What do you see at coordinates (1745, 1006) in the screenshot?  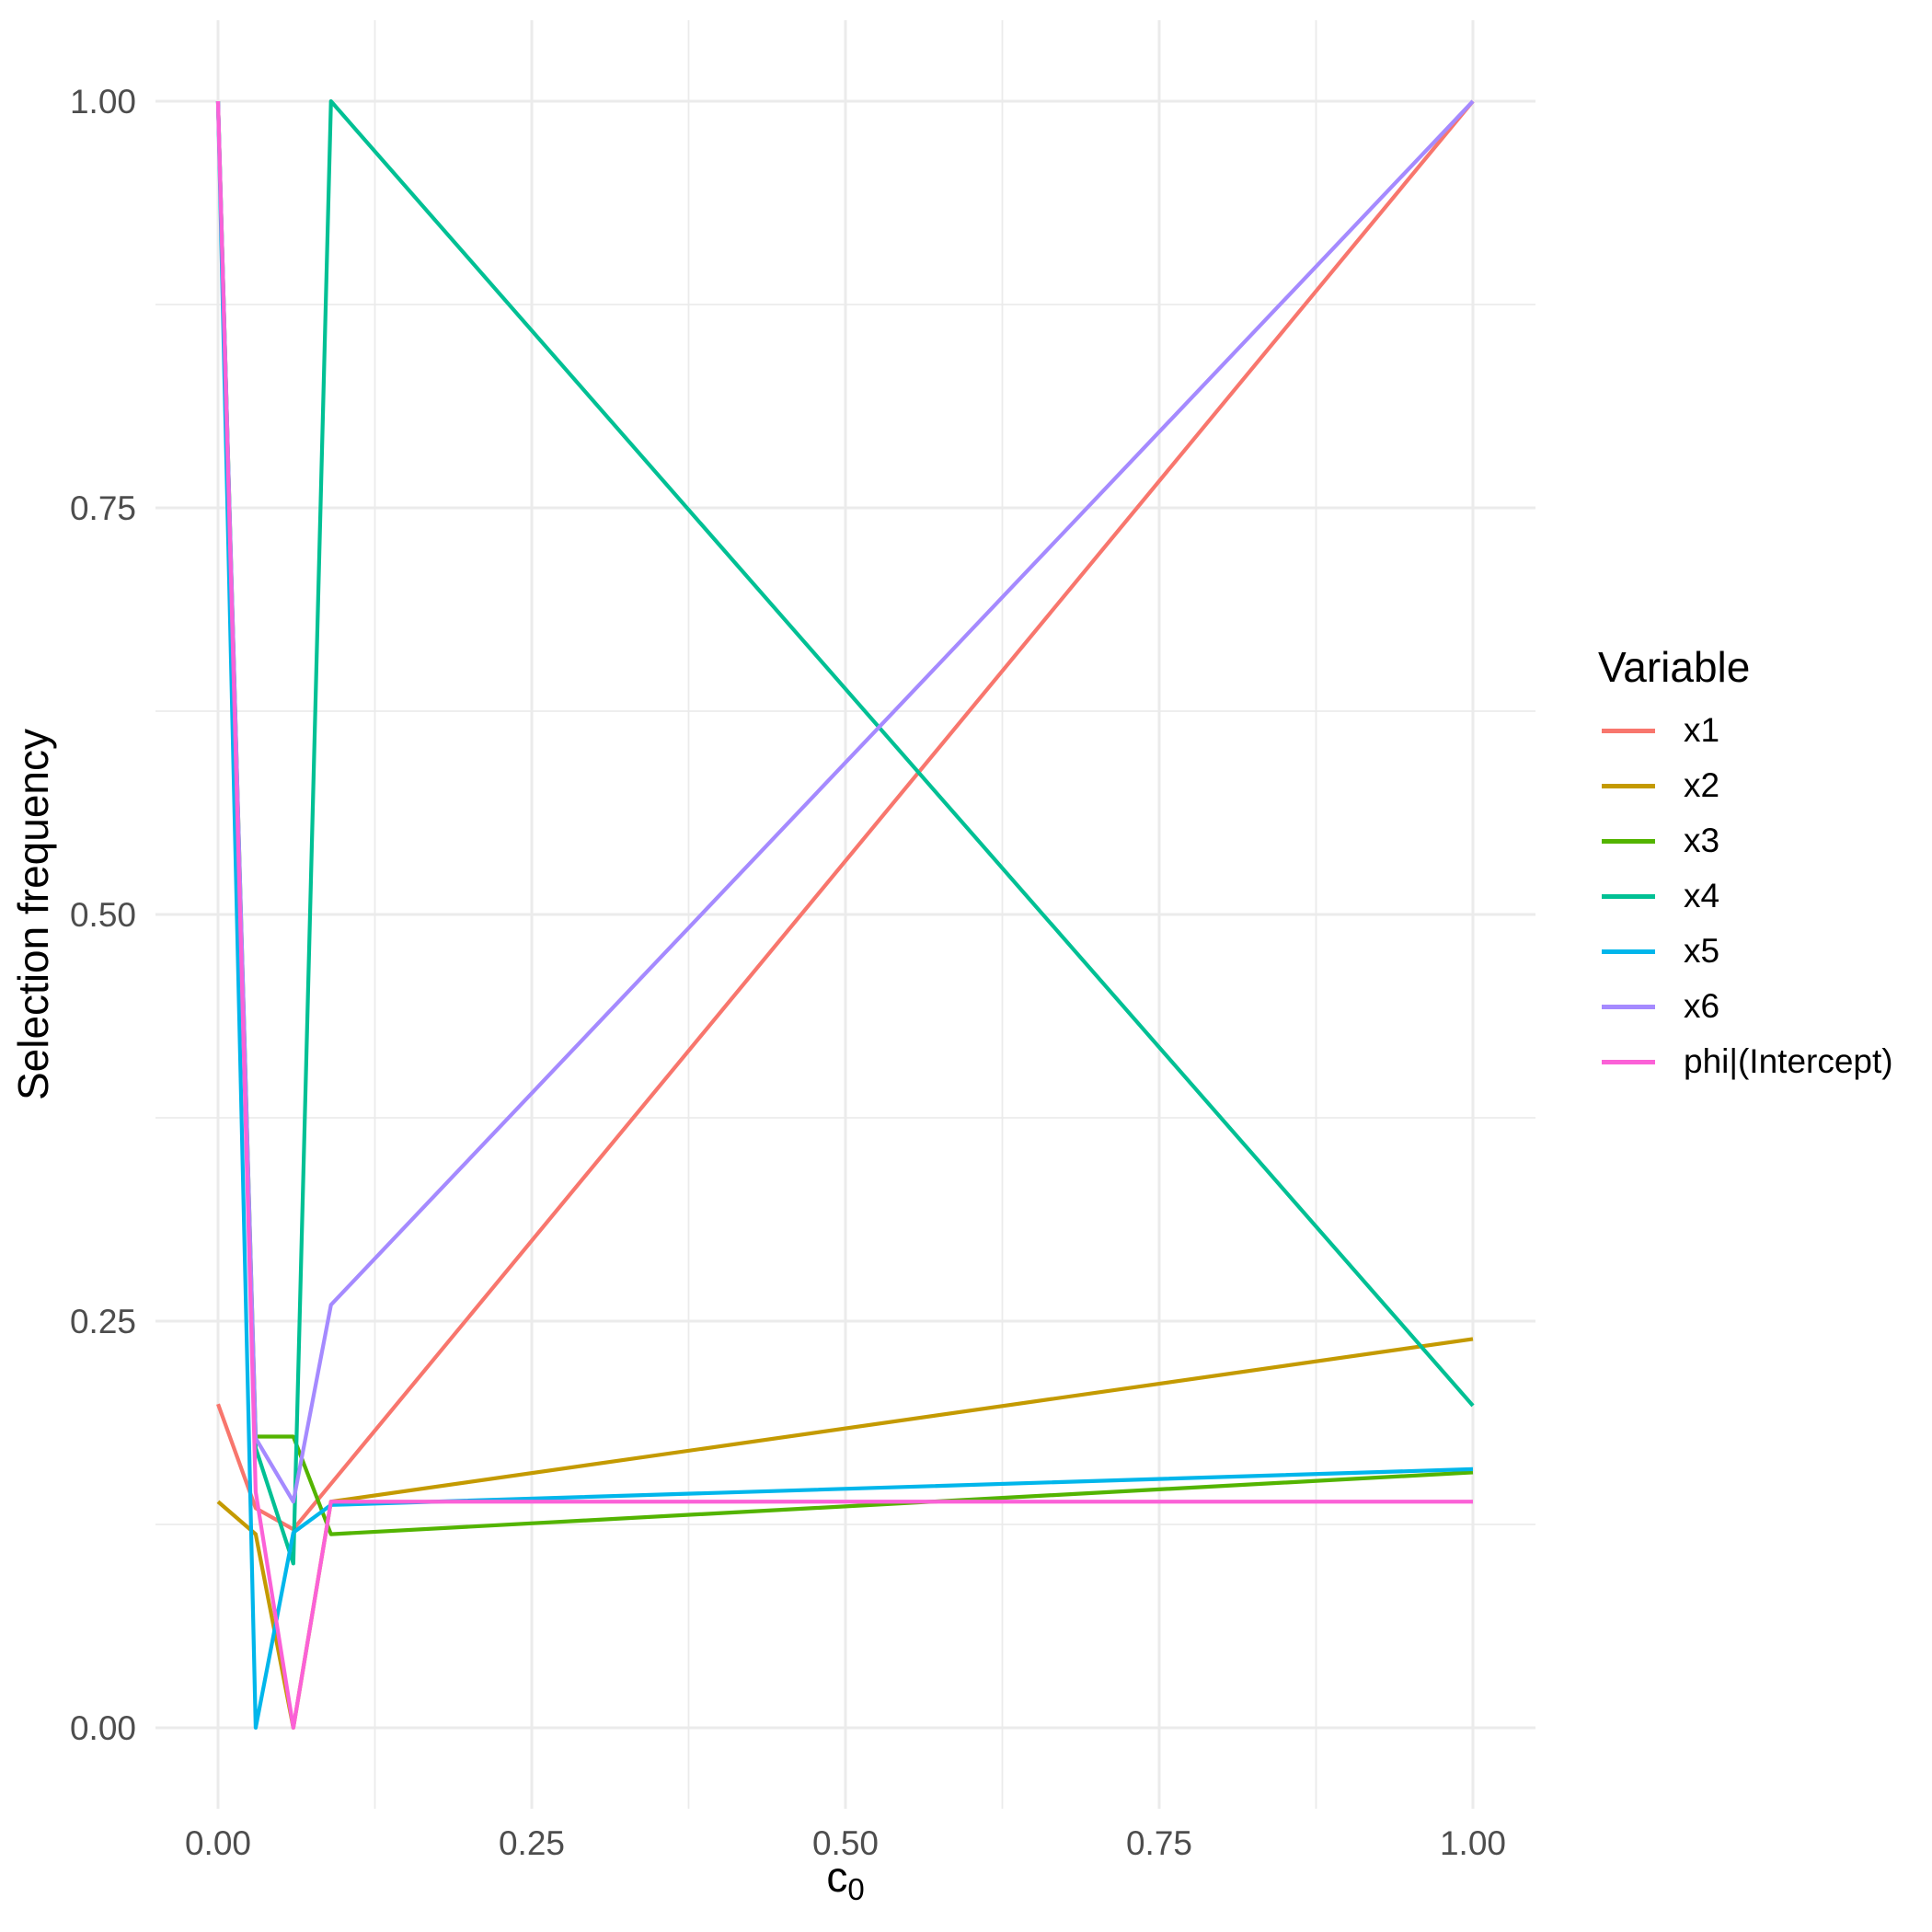 I see `legend-item-x6: x6` at bounding box center [1745, 1006].